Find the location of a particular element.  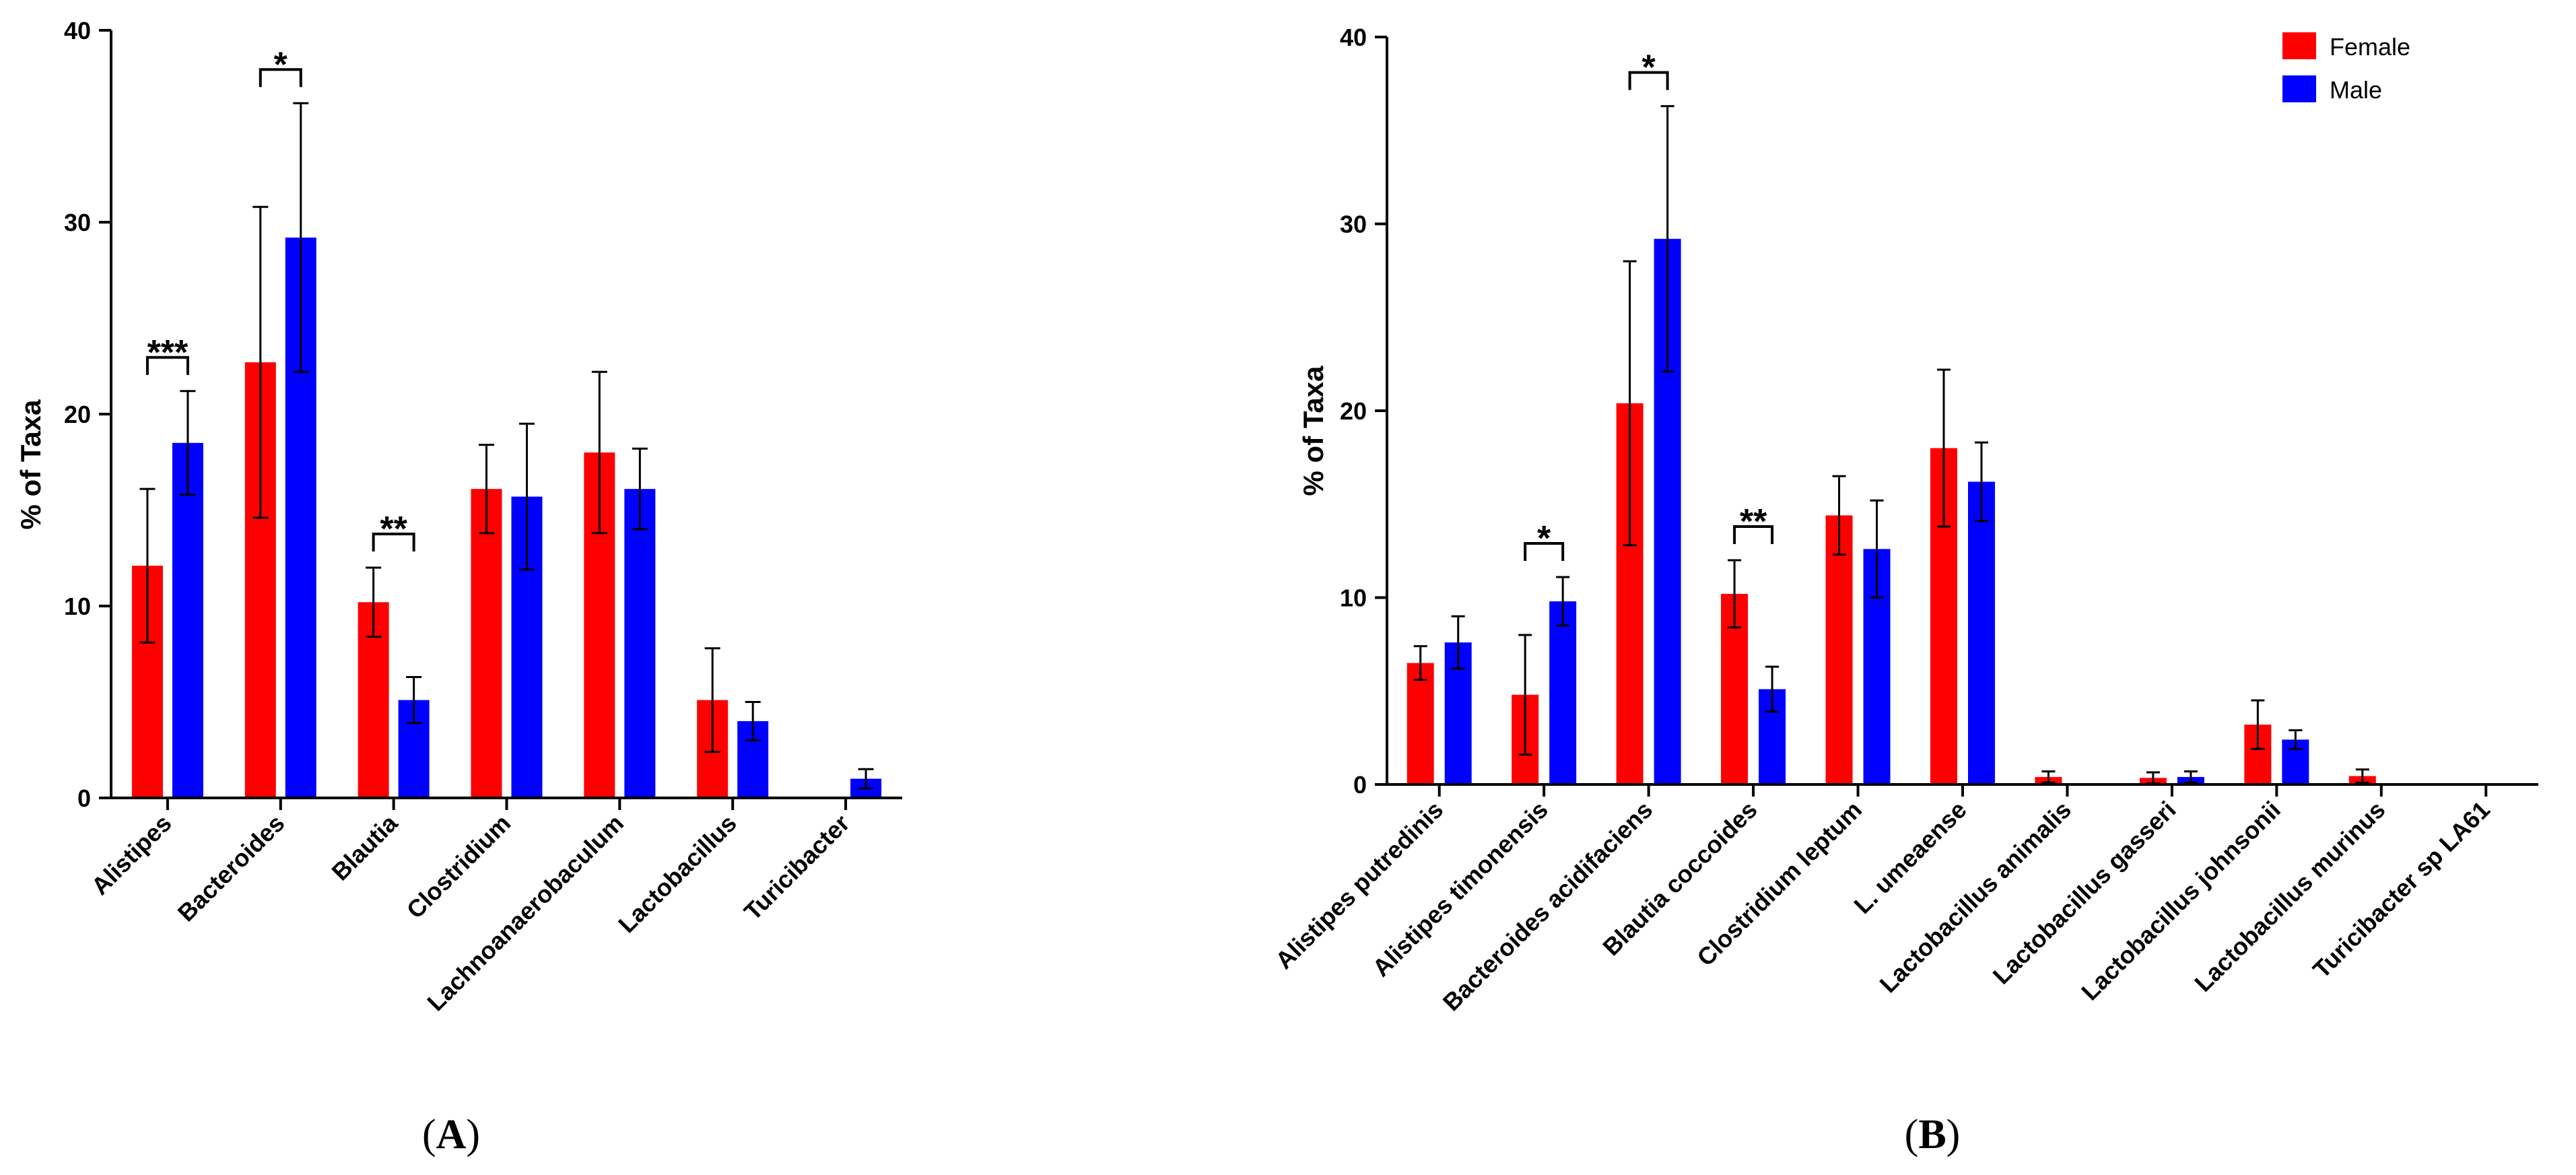

x-category-label: Bacteroides acidifaciens is located at coordinates (1547, 906).